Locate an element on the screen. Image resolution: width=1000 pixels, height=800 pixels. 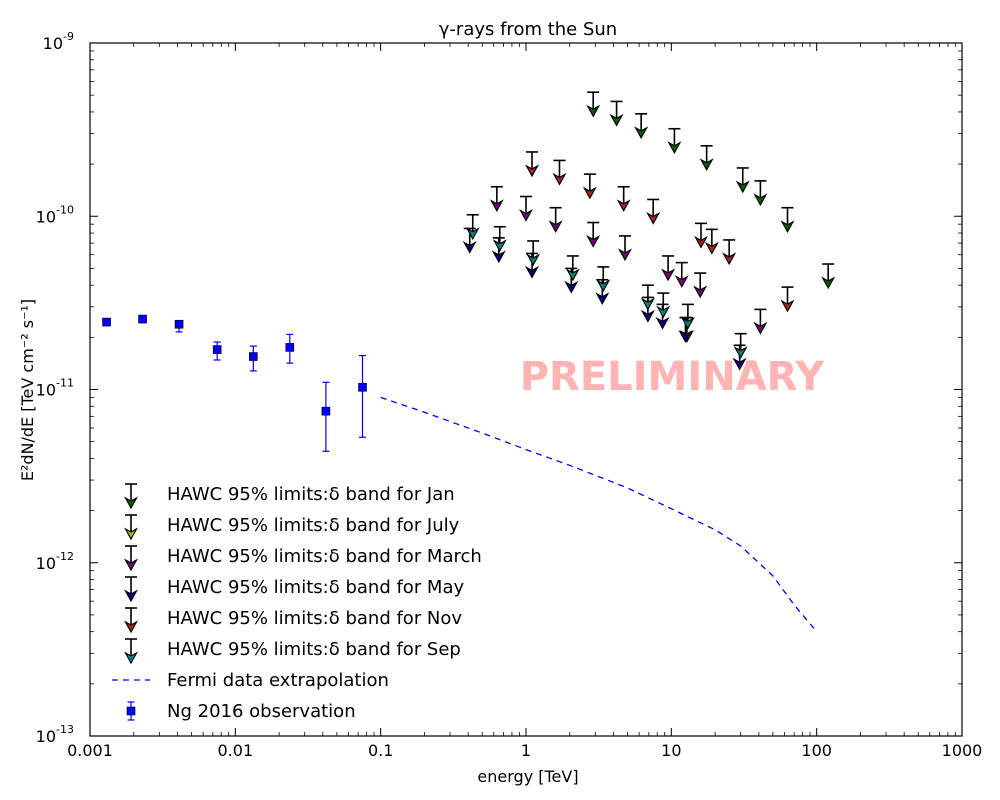
legend-label: HAWC 95% limits:δ band for May is located at coordinates (315, 587).